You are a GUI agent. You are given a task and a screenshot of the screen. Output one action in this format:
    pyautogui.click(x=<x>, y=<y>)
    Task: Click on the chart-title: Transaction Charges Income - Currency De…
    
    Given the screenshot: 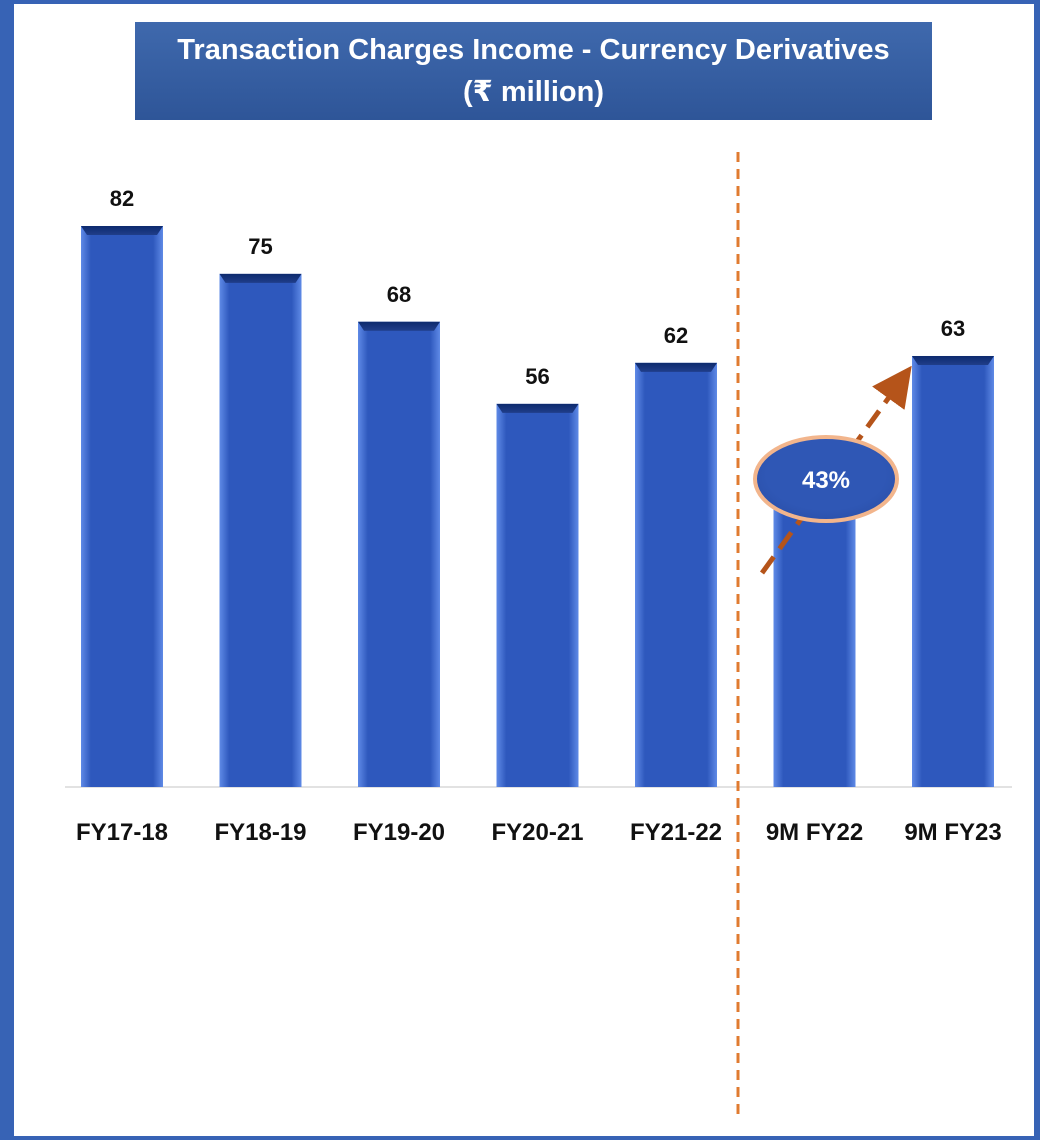 What is the action you would take?
    pyautogui.click(x=533, y=50)
    